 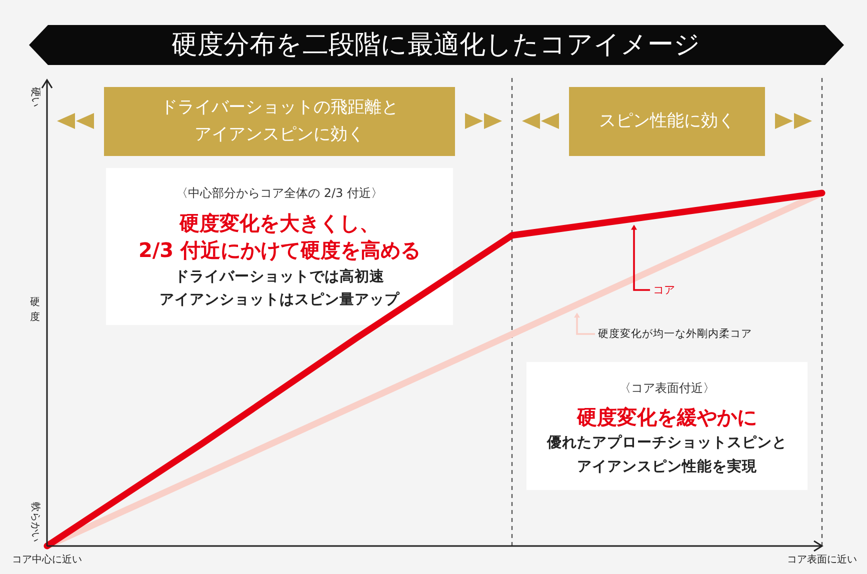 I want to click on annotation: 優れたアプローチショットスピンと, so click(x=666, y=442).